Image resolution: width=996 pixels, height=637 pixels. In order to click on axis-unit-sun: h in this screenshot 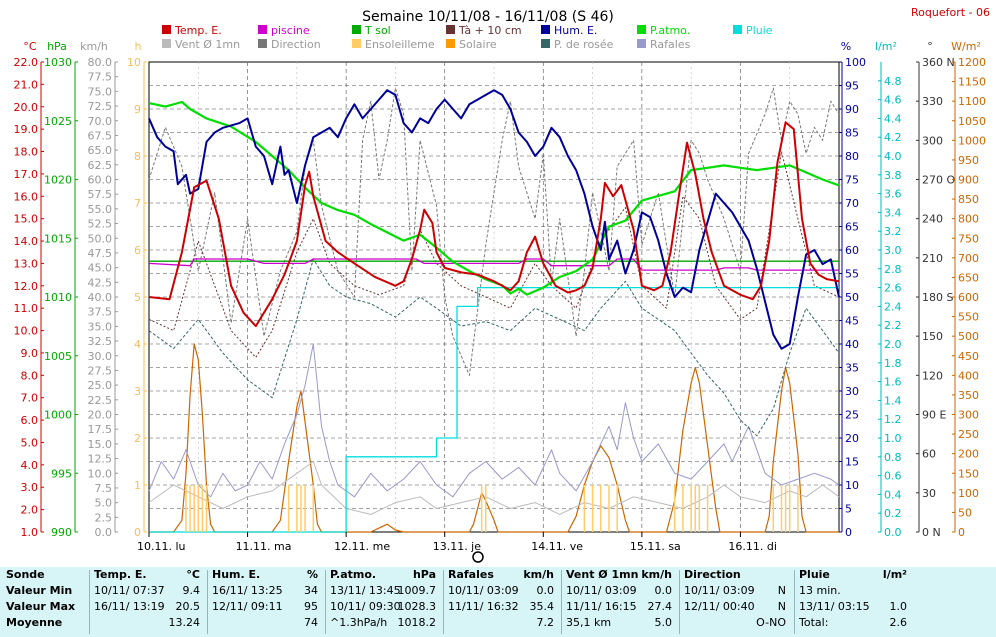, I will do `click(138, 46)`.